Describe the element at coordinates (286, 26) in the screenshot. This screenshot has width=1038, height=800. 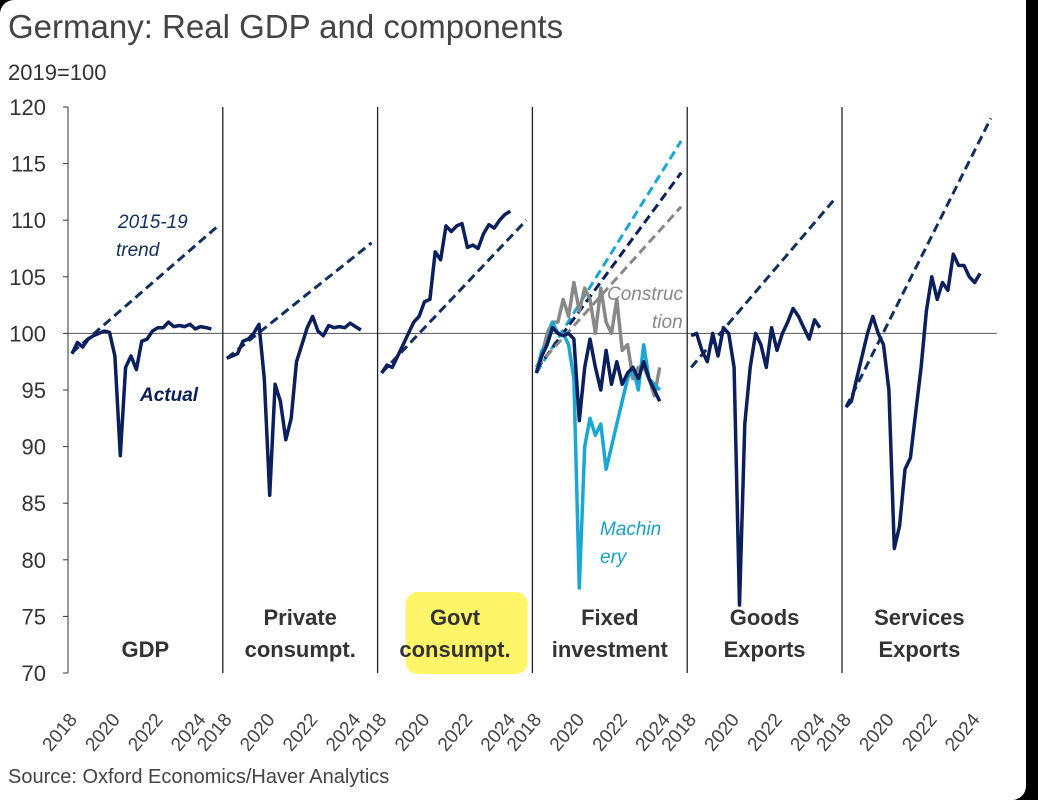
I see `chart-title: Germany: Real GDP and components` at that location.